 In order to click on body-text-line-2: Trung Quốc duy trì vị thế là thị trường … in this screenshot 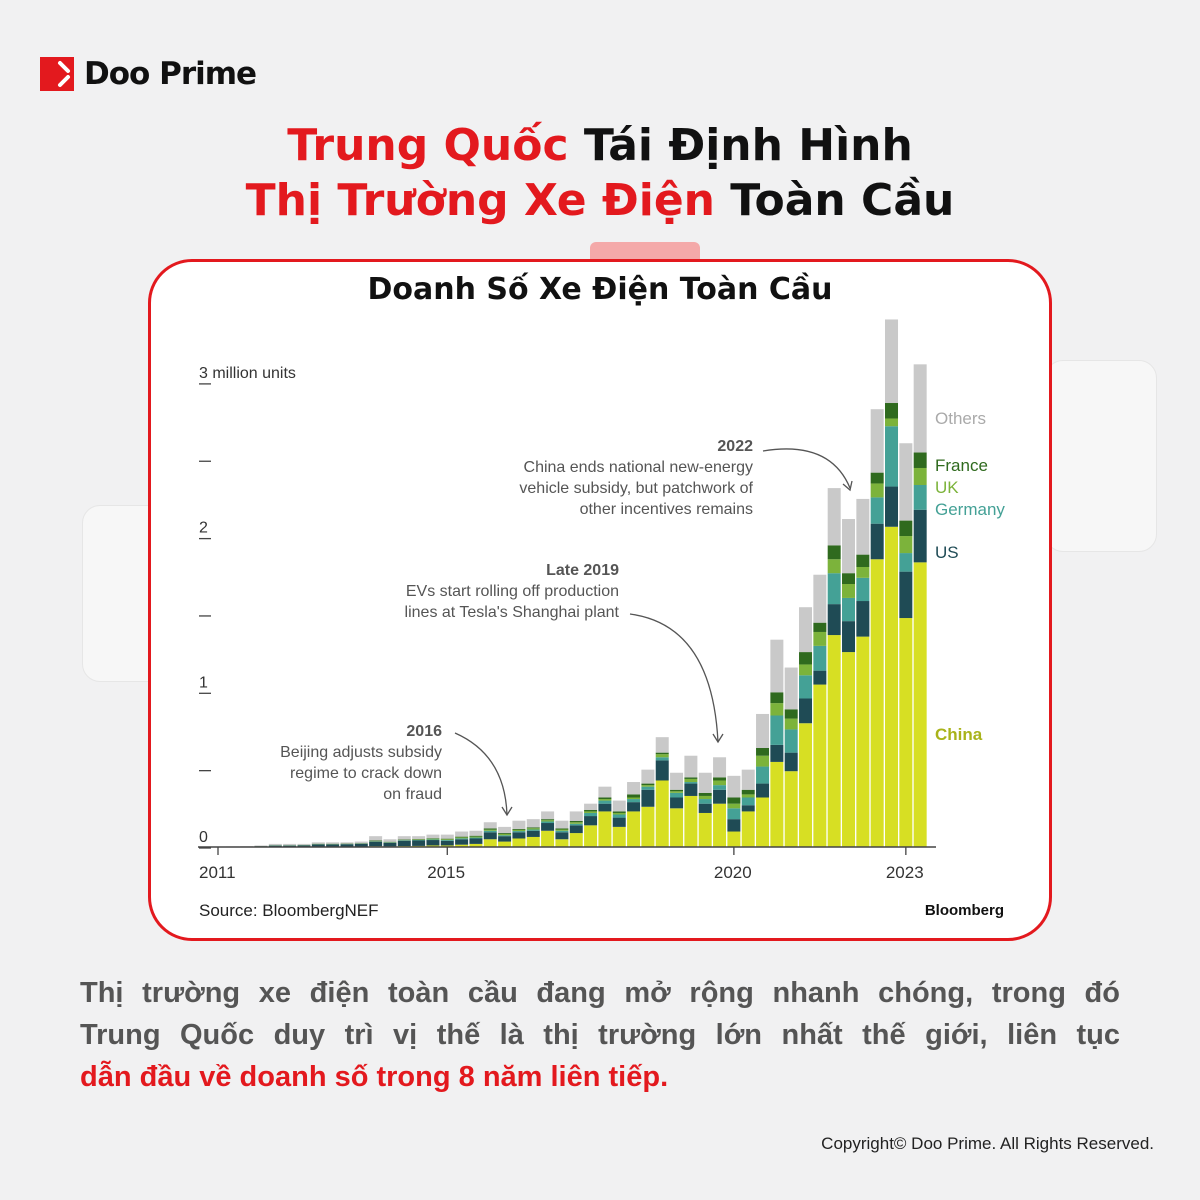, I will do `click(600, 1035)`.